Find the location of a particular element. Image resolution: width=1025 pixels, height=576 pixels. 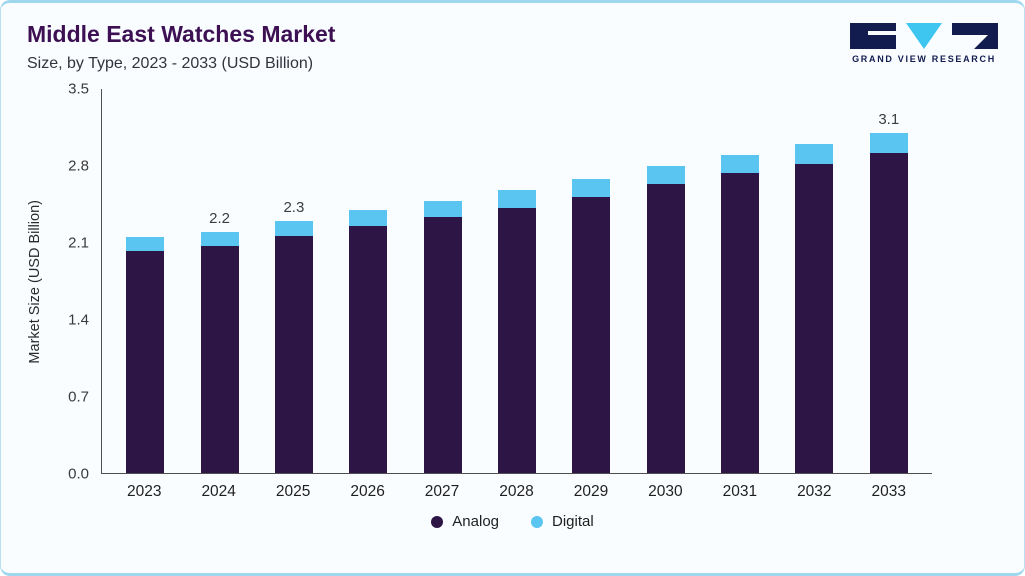

legend-item-analog: Analog is located at coordinates (465, 521).